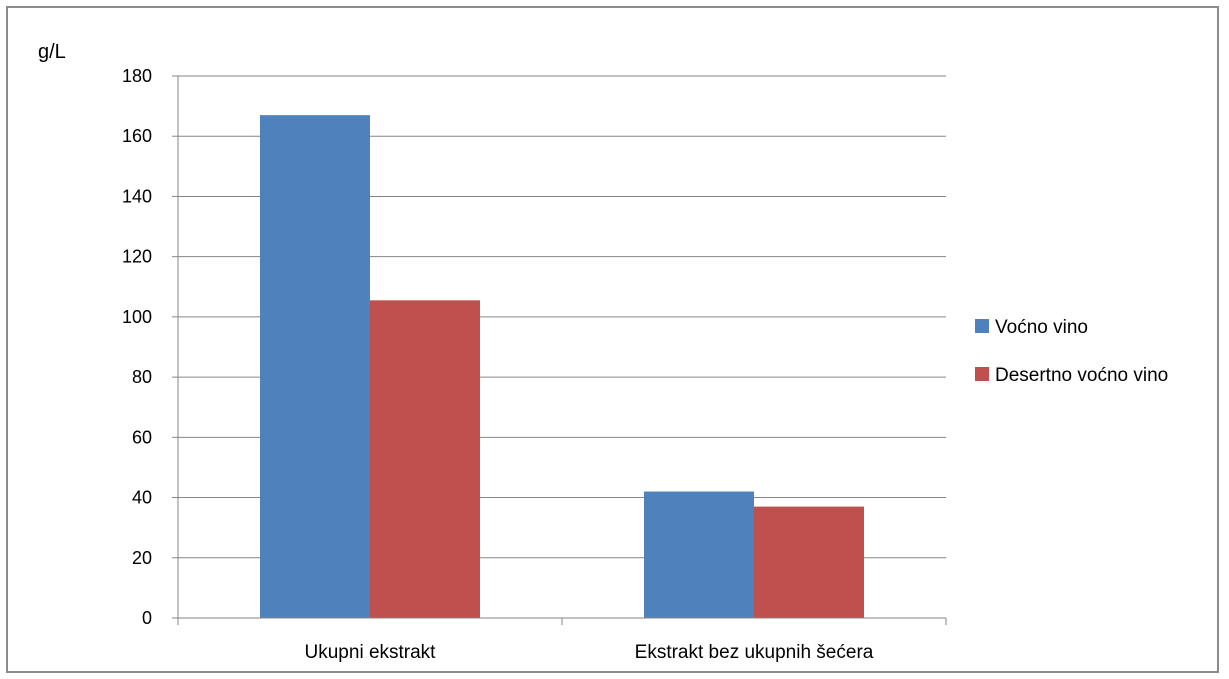 This screenshot has width=1229, height=679. Describe the element at coordinates (137, 257) in the screenshot. I see `y-tick-label: 120` at that location.